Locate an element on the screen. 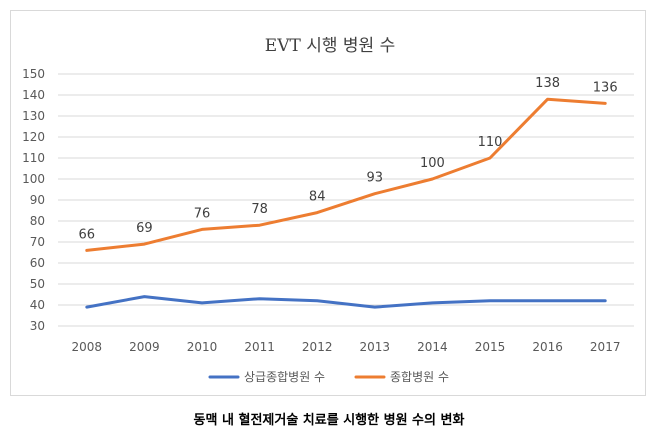  y-tick-label: 30 is located at coordinates (37, 326).